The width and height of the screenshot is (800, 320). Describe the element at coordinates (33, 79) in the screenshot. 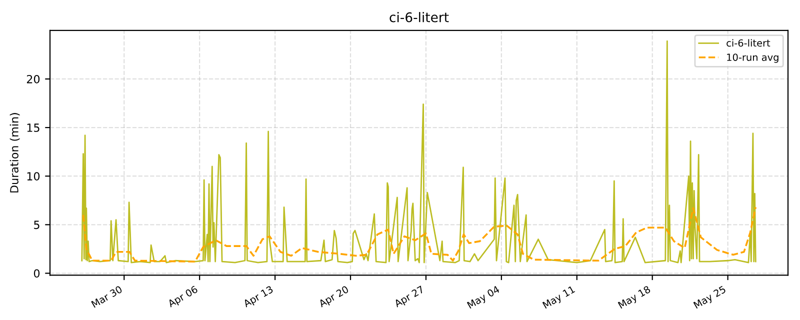

I see `y-tick-label: 20` at that location.